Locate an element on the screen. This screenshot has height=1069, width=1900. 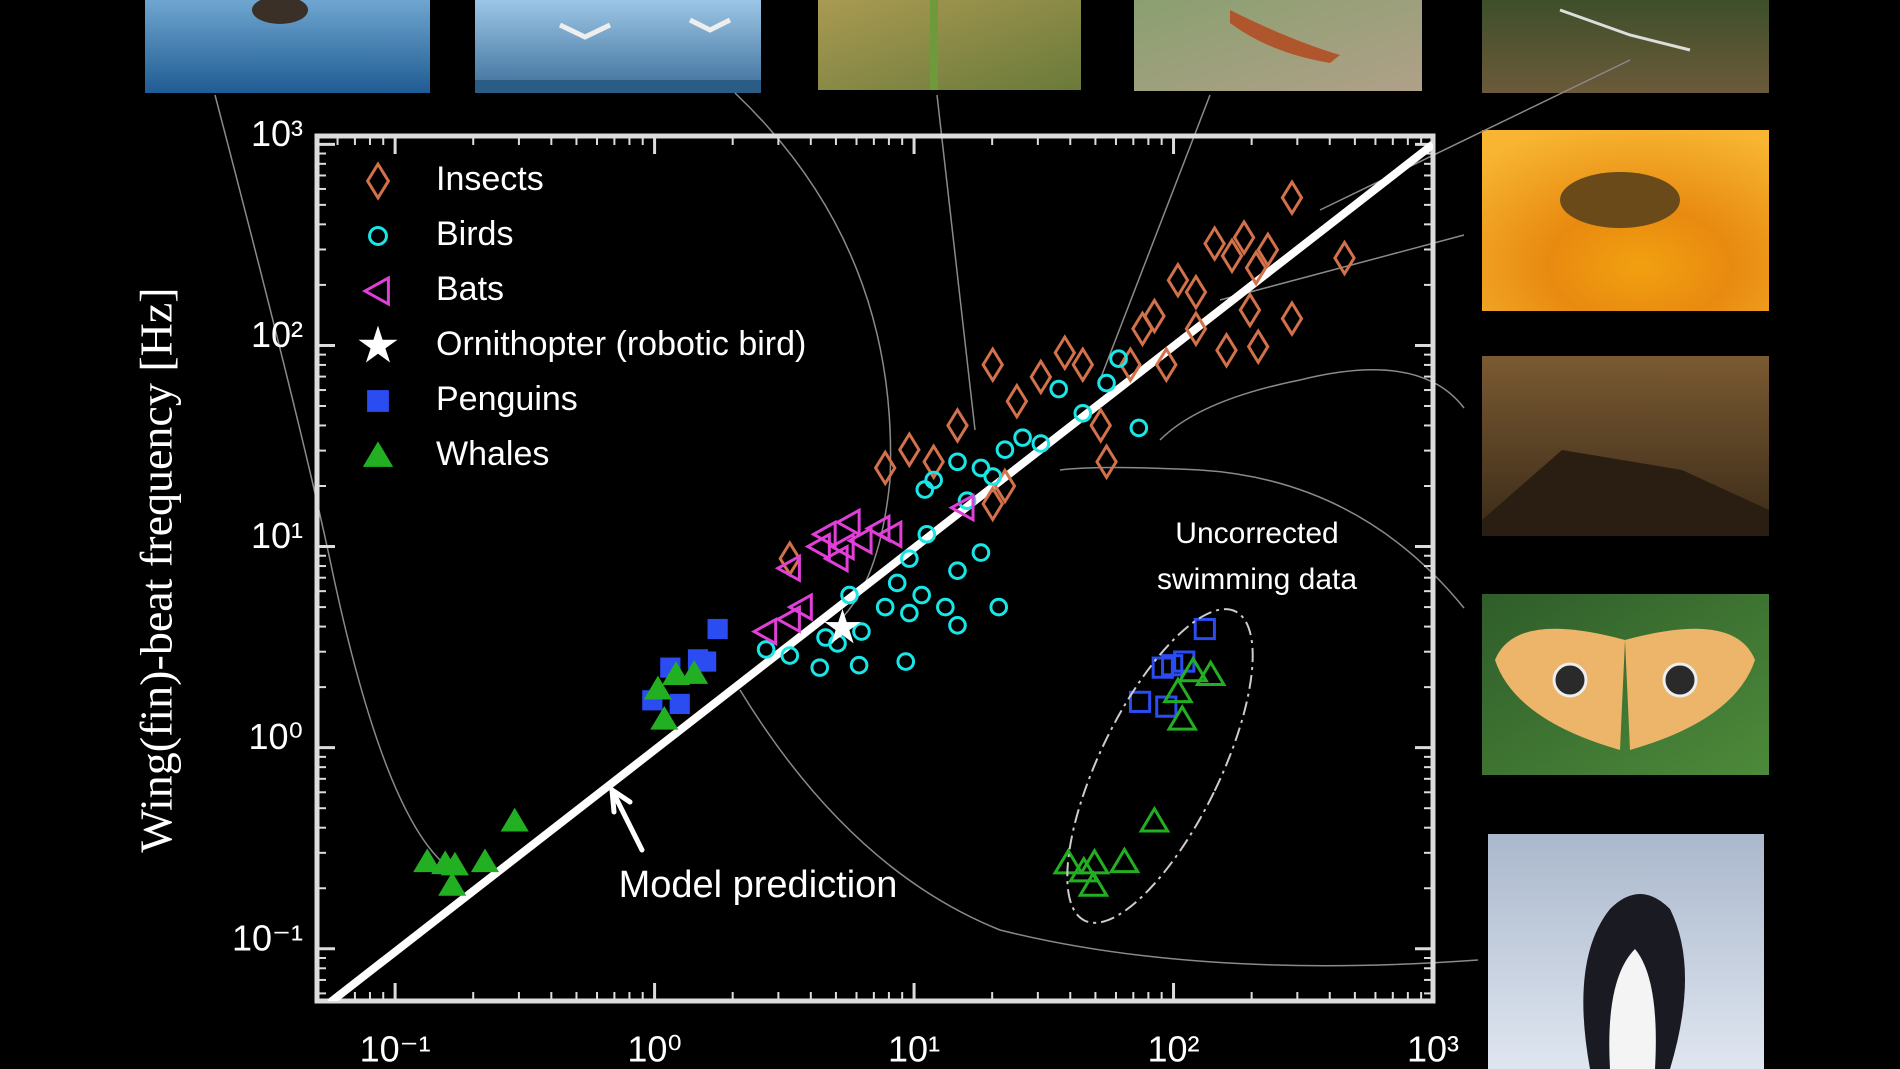
legend-label: Penguins is located at coordinates (507, 399).